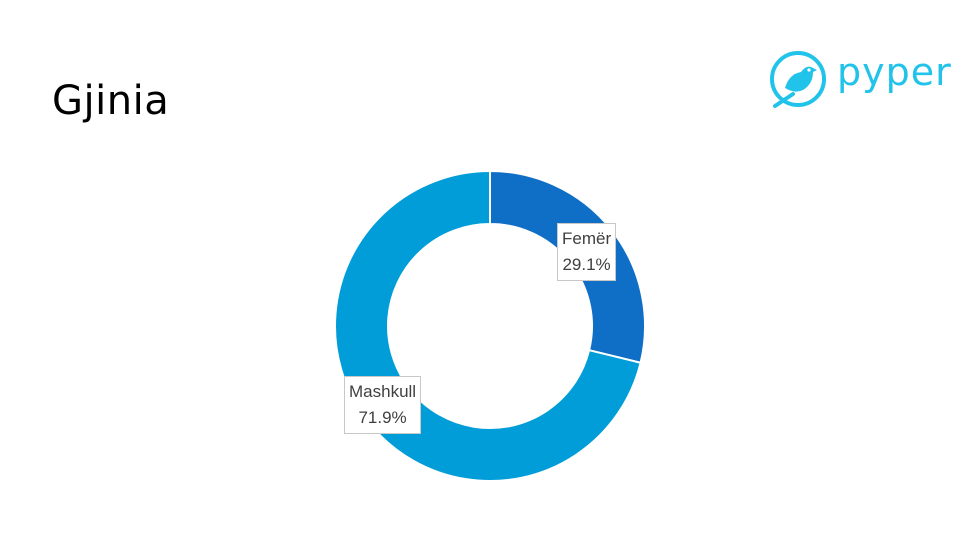 The image size is (980, 551). I want to click on pyper-logo: pyper, so click(862, 83).